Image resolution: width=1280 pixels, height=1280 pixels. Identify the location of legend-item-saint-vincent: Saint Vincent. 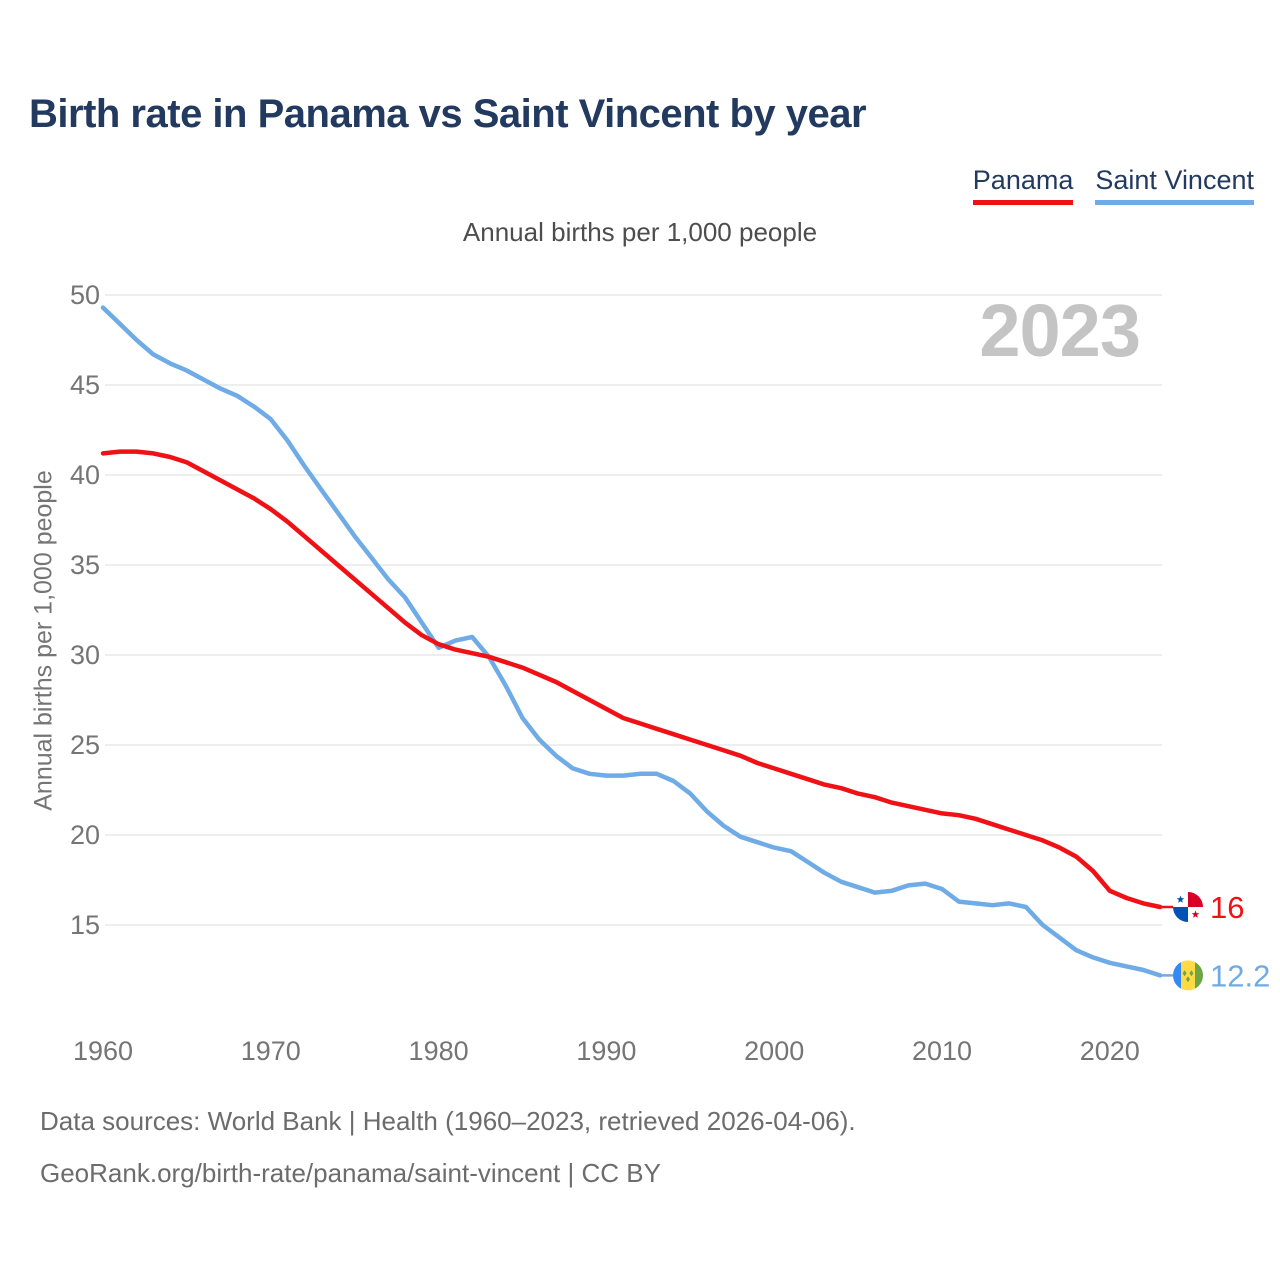
(1174, 185).